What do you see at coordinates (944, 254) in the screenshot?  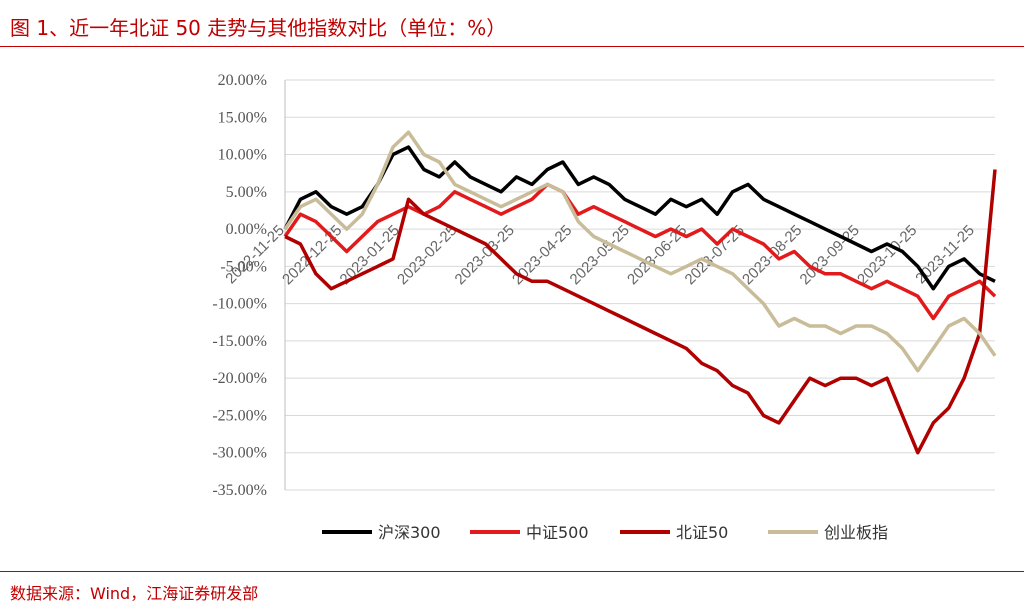 I see `x-tick-label: 2023-11-25` at bounding box center [944, 254].